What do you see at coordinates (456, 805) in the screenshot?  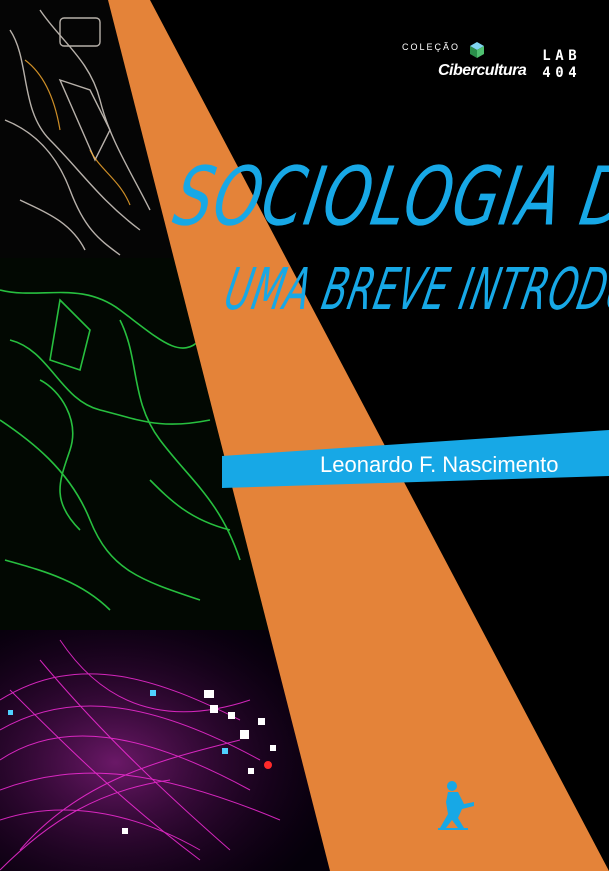 I see `figure-icon` at bounding box center [456, 805].